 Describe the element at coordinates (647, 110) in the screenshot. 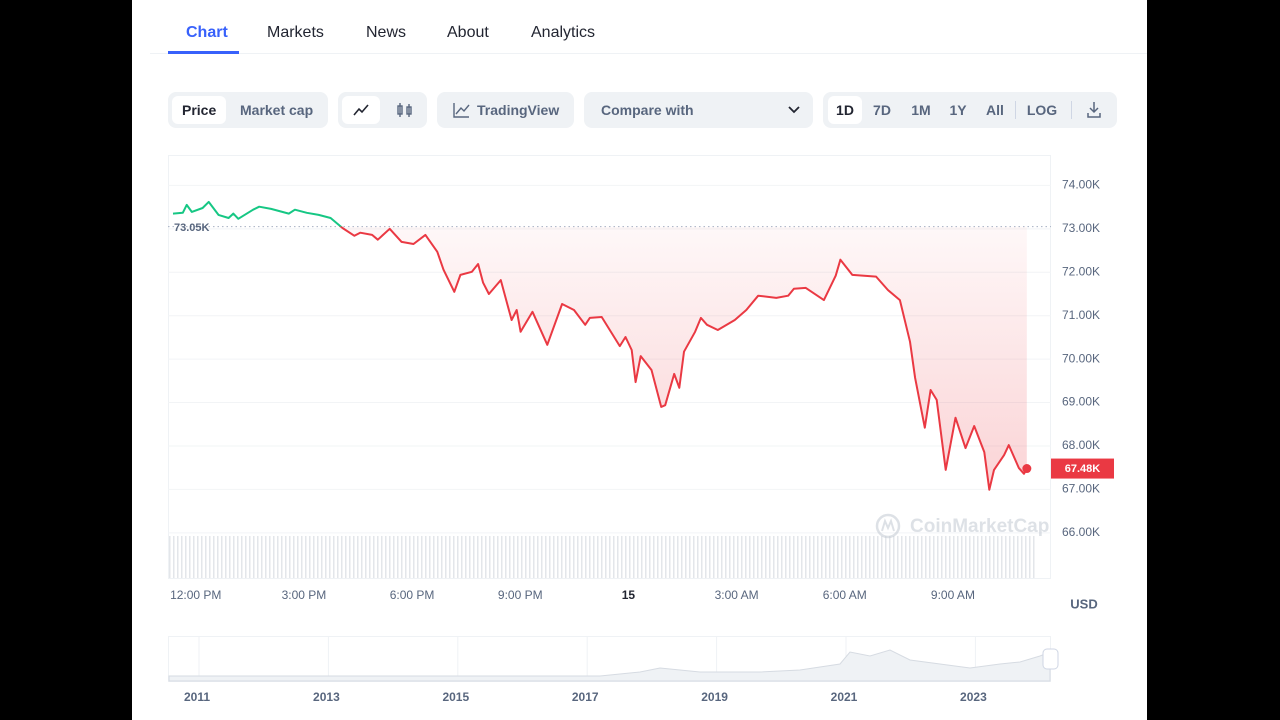

I see `compare-label: Compare with` at that location.